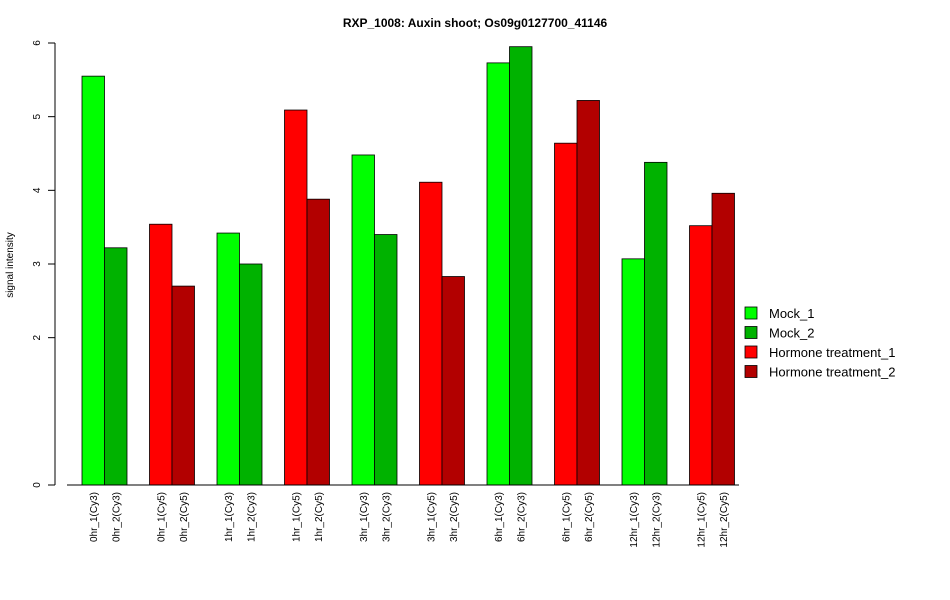 This screenshot has height=600, width=950. What do you see at coordinates (832, 372) in the screenshot?
I see `legend-label: Hormone treatment_2` at bounding box center [832, 372].